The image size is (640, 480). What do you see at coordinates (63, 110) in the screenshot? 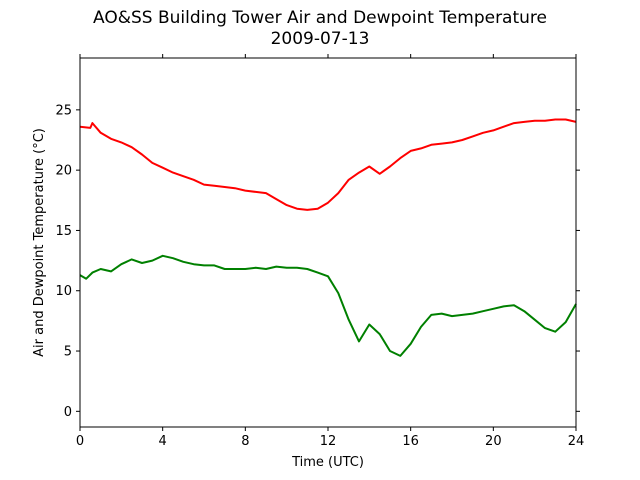
I see `y-tick-label: 25` at bounding box center [63, 110].